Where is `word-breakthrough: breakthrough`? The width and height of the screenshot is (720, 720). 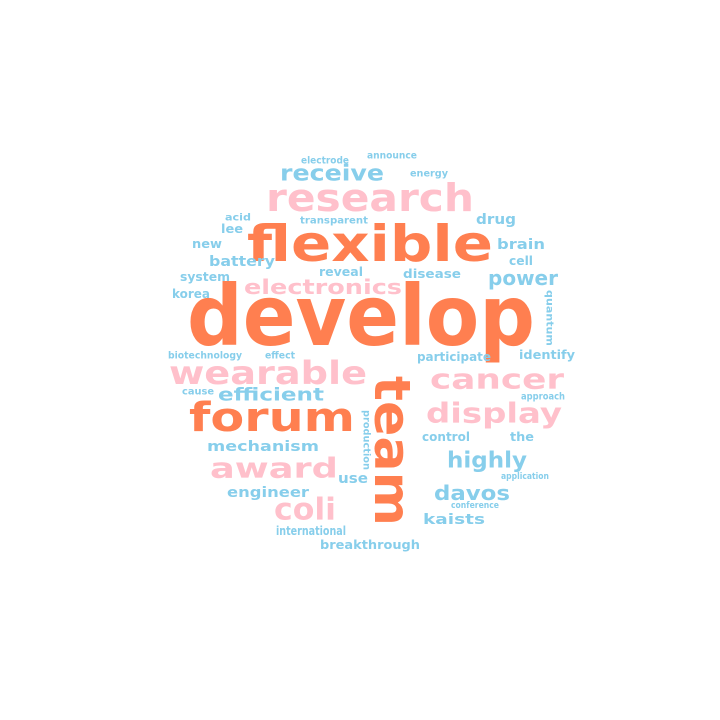 word-breakthrough: breakthrough is located at coordinates (370, 545).